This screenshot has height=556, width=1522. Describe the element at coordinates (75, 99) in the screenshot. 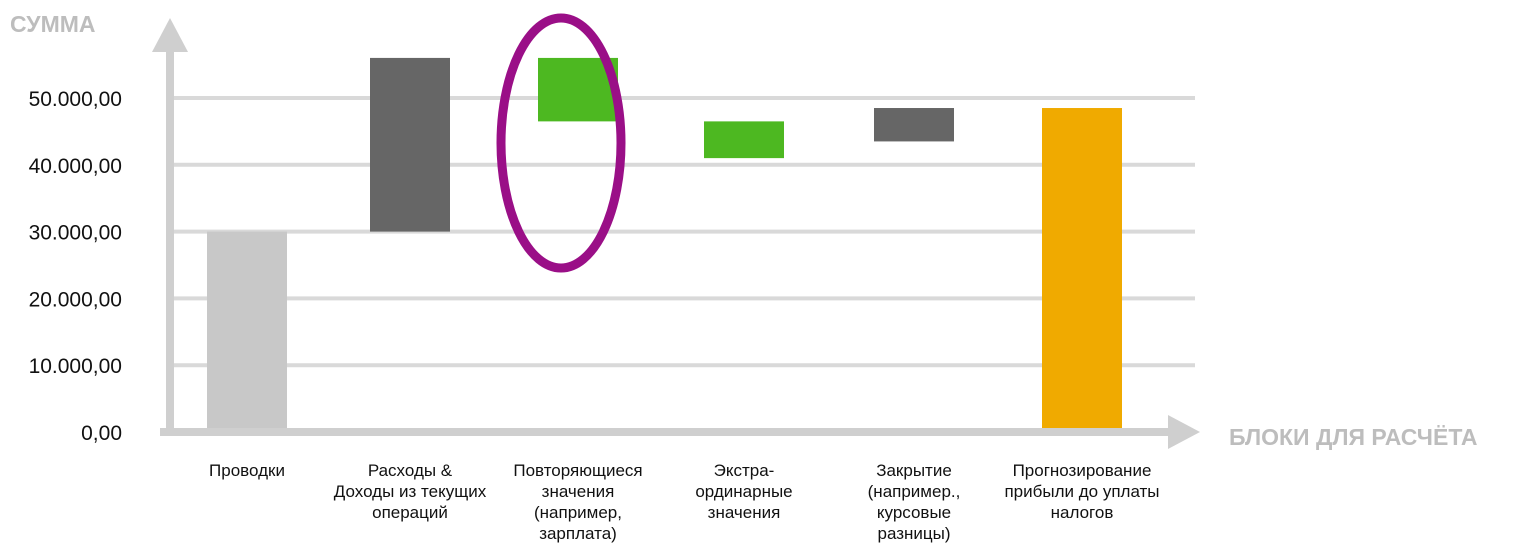

I see `y-tick-label: 50.000,00` at that location.